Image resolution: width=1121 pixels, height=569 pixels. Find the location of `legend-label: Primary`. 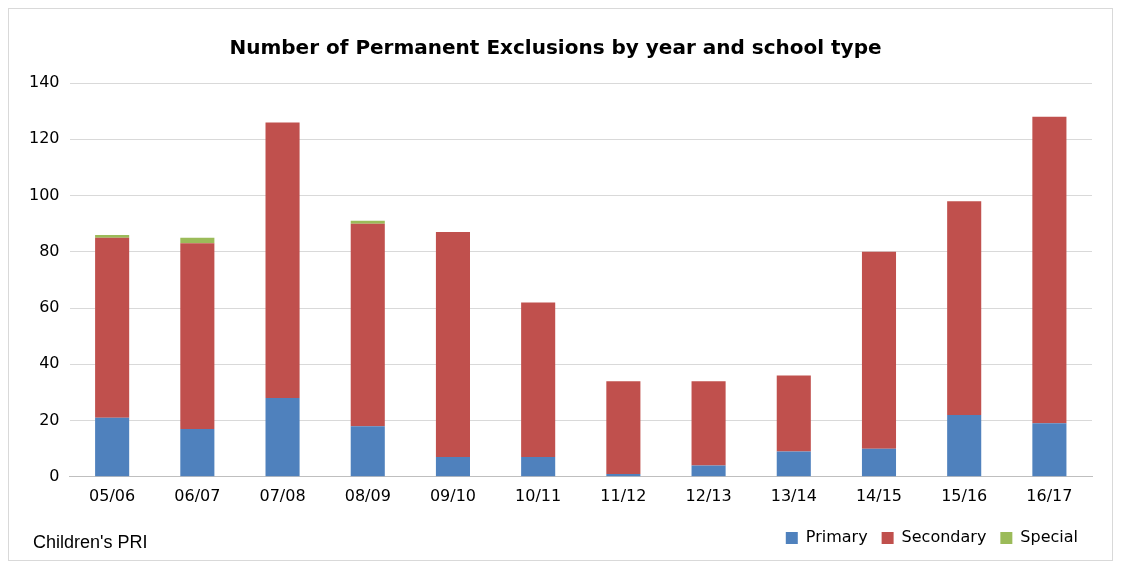

legend-label: Primary is located at coordinates (836, 537).